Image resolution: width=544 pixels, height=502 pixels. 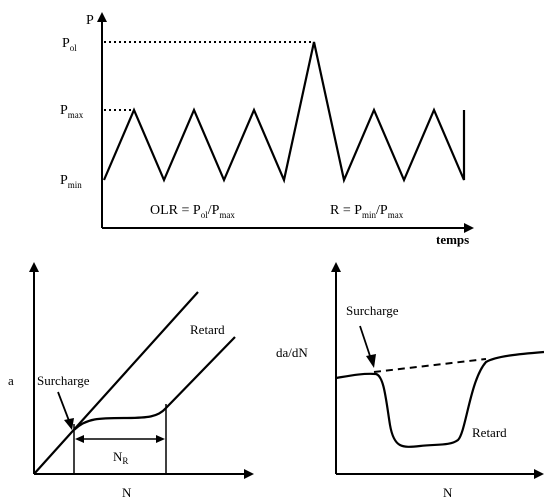 What do you see at coordinates (120, 457) in the screenshot?
I see `nr-label: NR` at bounding box center [120, 457].